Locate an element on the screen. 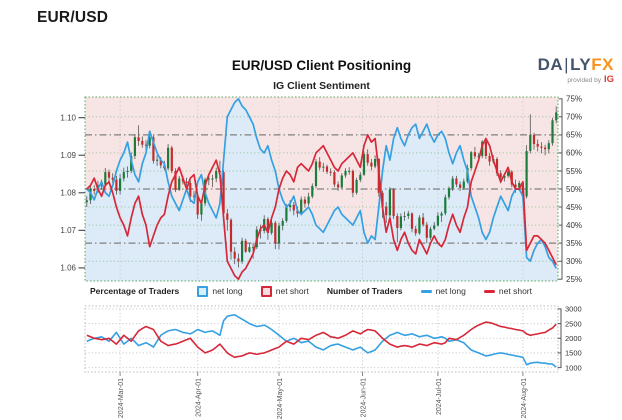 The width and height of the screenshot is (622, 420). percent-axis: 75% 70% 65% 60% 55% 50% 45% 40% 35% 30% 25% is located at coordinates (570, 189).